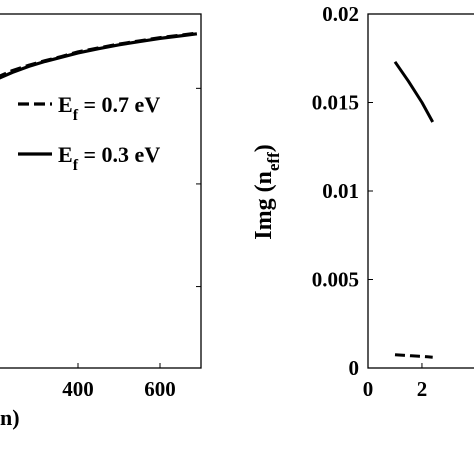  I want to click on legend-label-sub-0: f, so click(76, 115).